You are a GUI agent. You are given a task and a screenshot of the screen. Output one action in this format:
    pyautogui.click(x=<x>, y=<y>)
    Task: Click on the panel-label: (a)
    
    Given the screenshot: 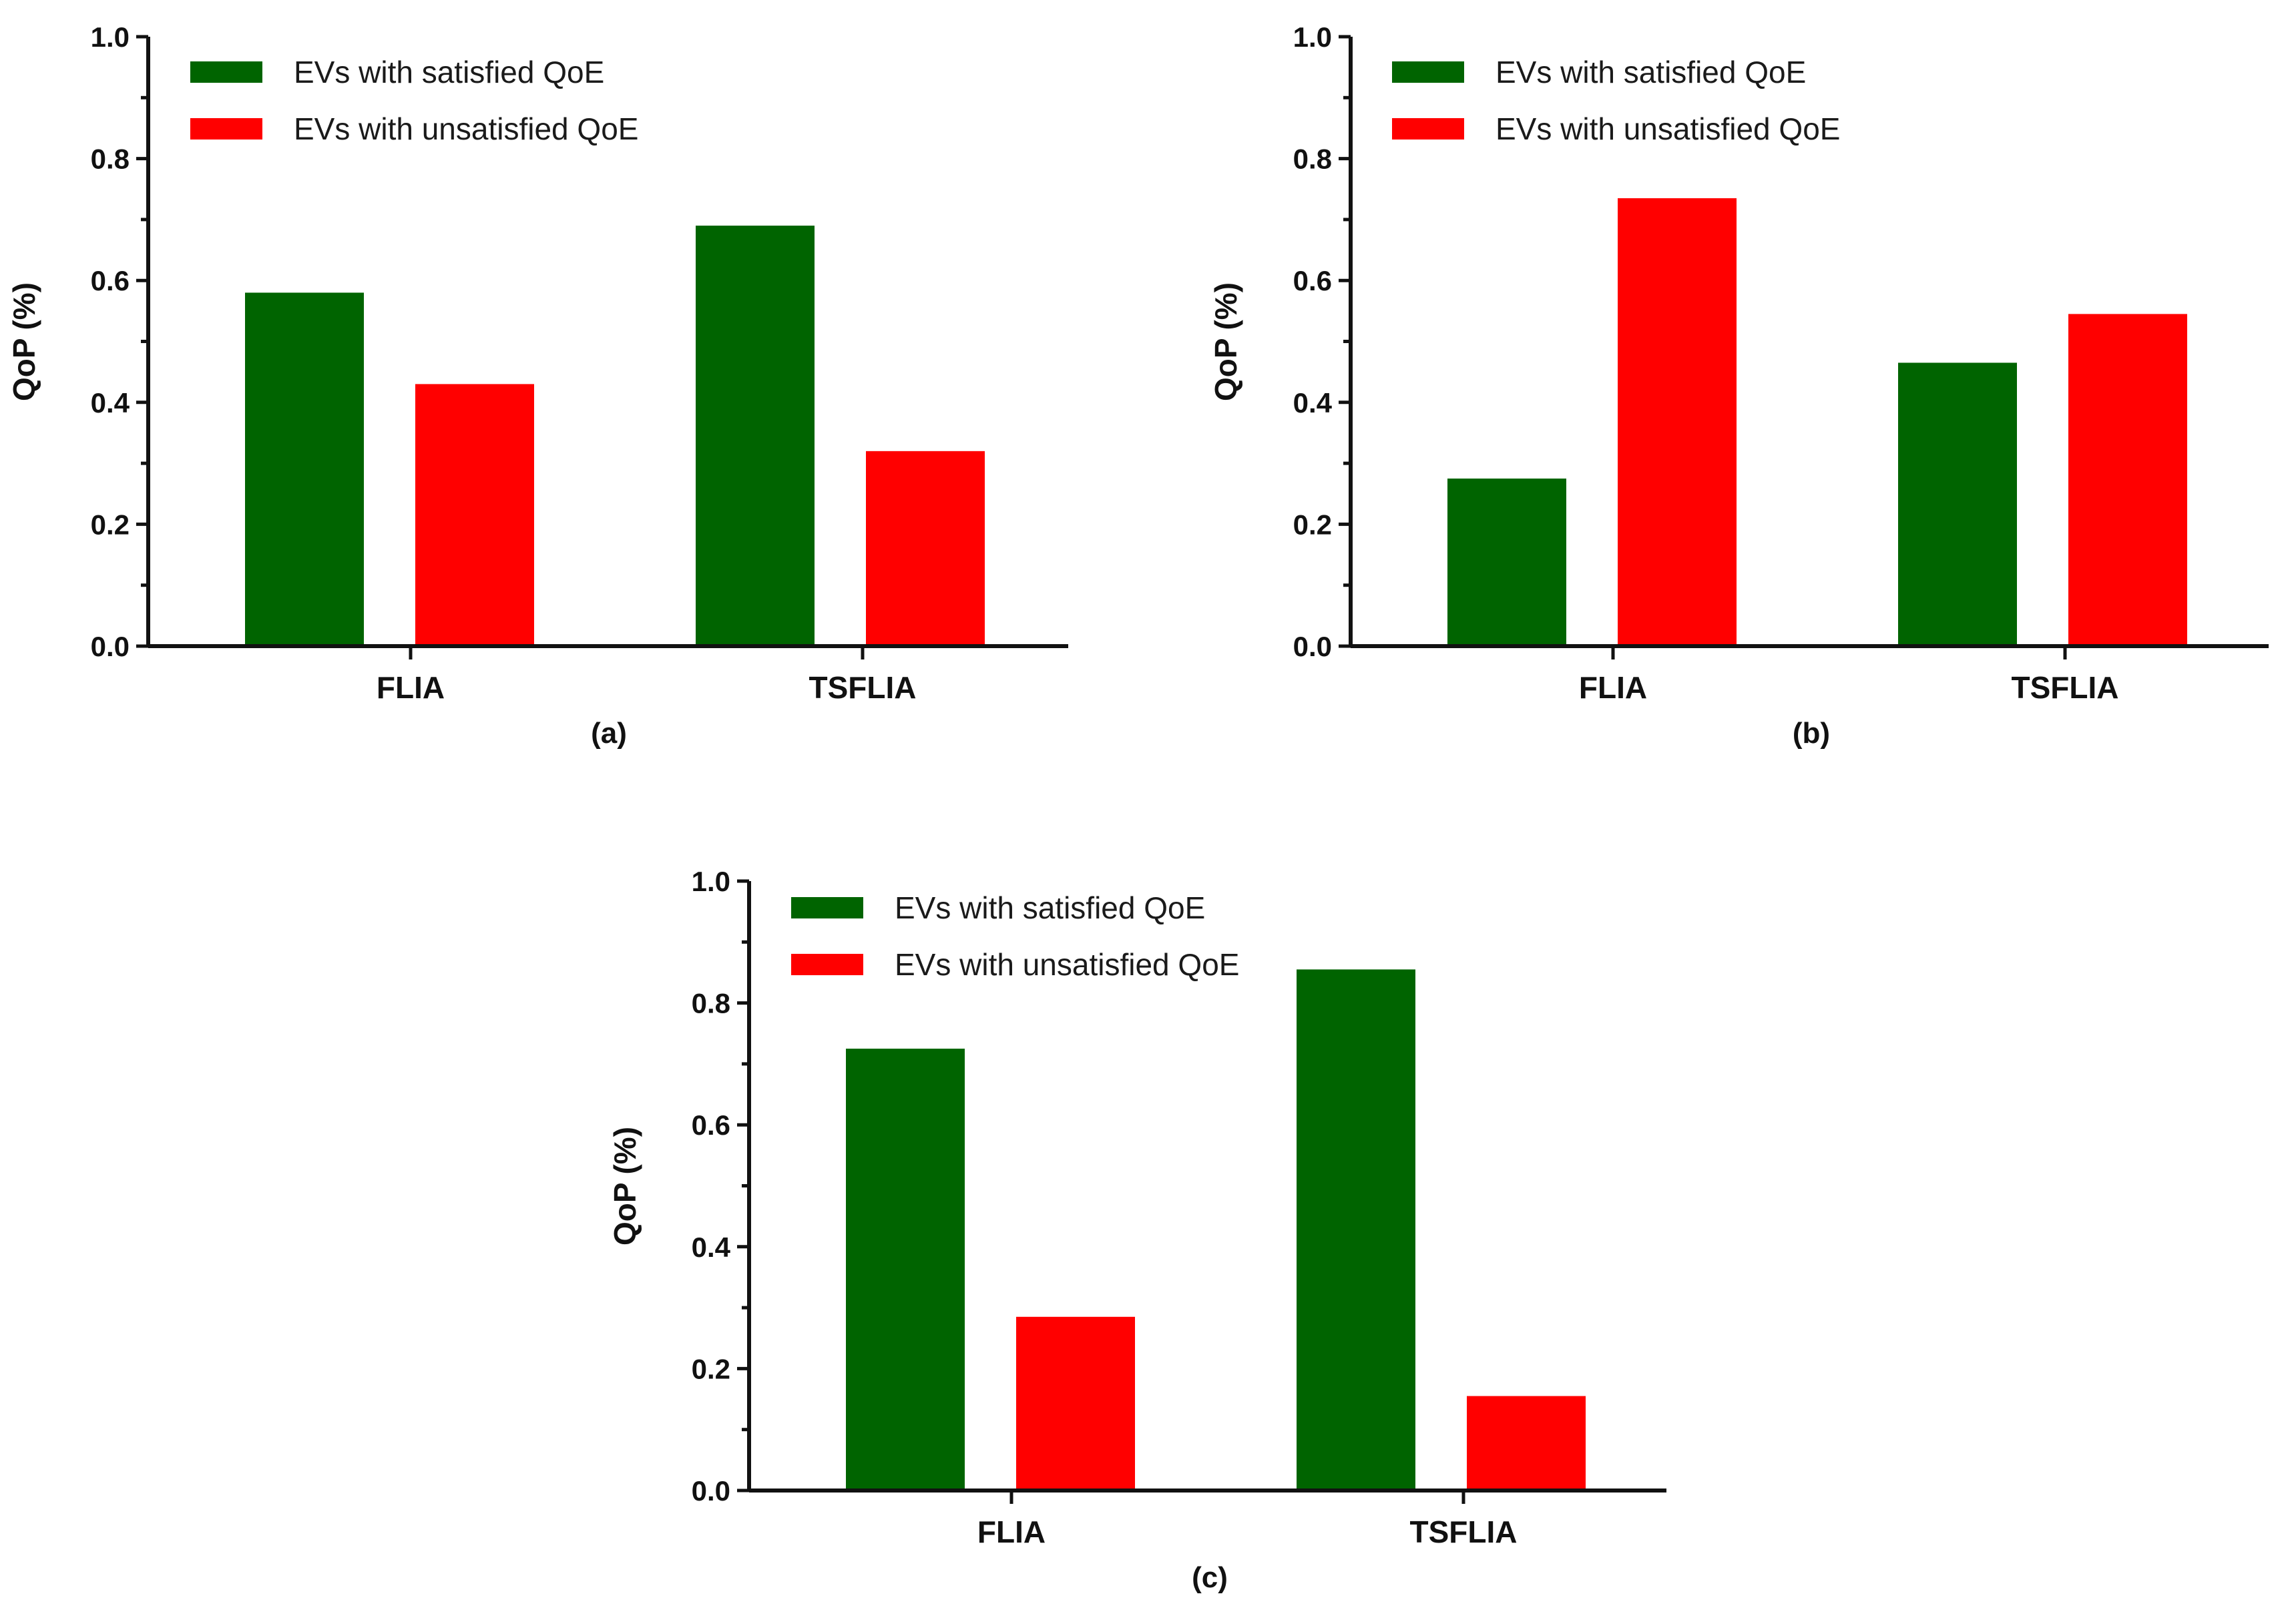 What is the action you would take?
    pyautogui.click(x=609, y=733)
    